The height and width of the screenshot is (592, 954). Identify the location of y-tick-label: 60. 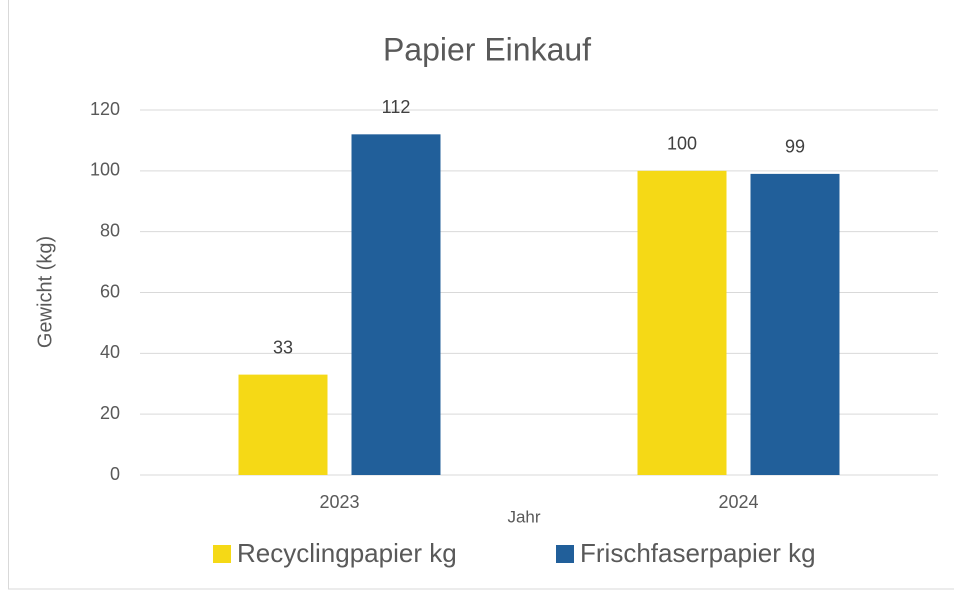
(110, 291).